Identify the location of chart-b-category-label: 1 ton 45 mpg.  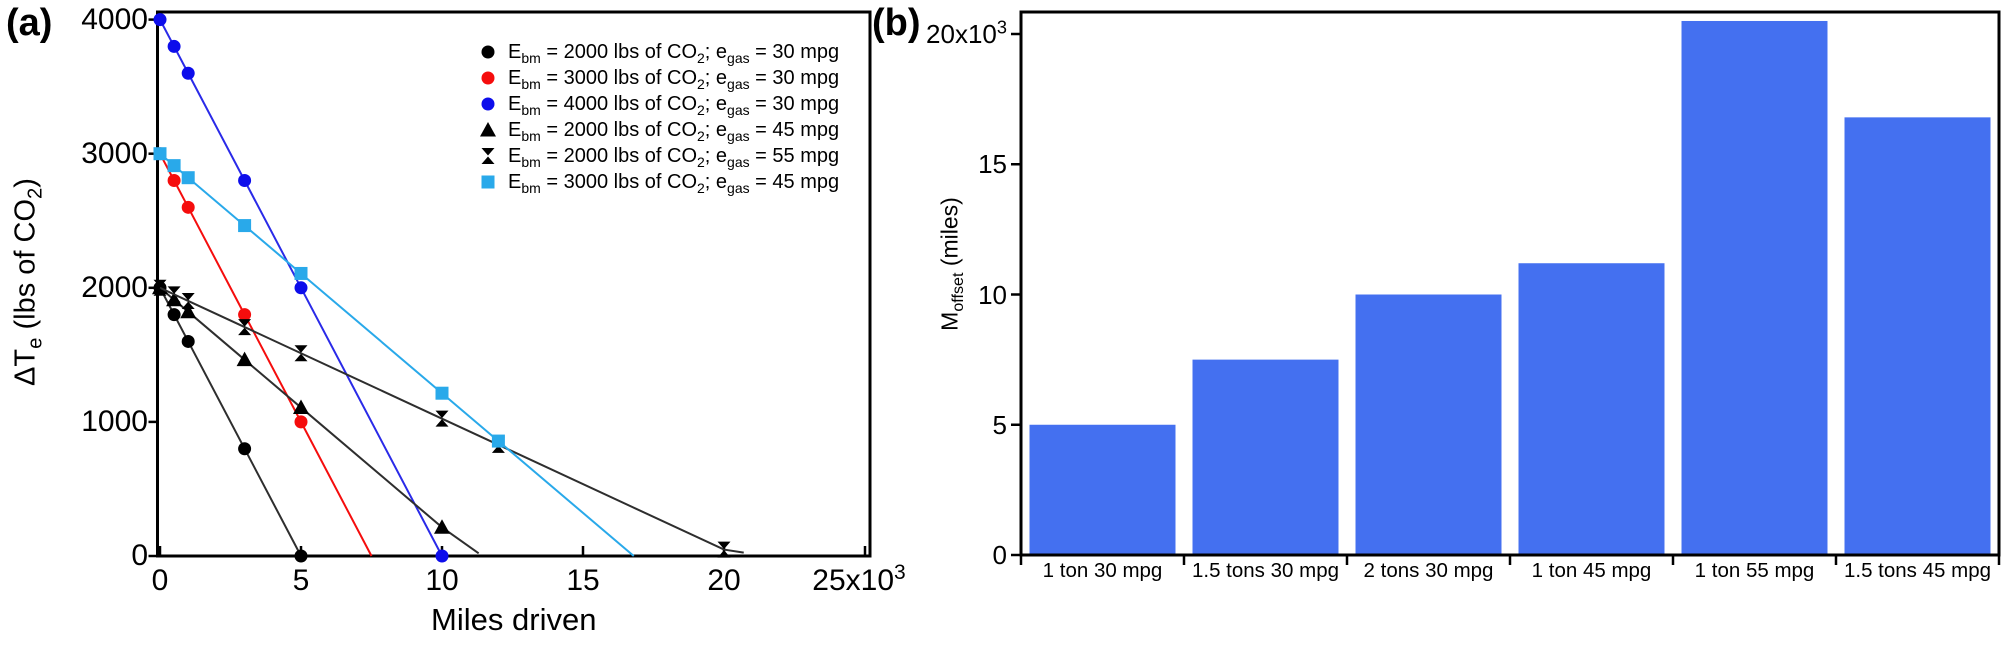
(1591, 570).